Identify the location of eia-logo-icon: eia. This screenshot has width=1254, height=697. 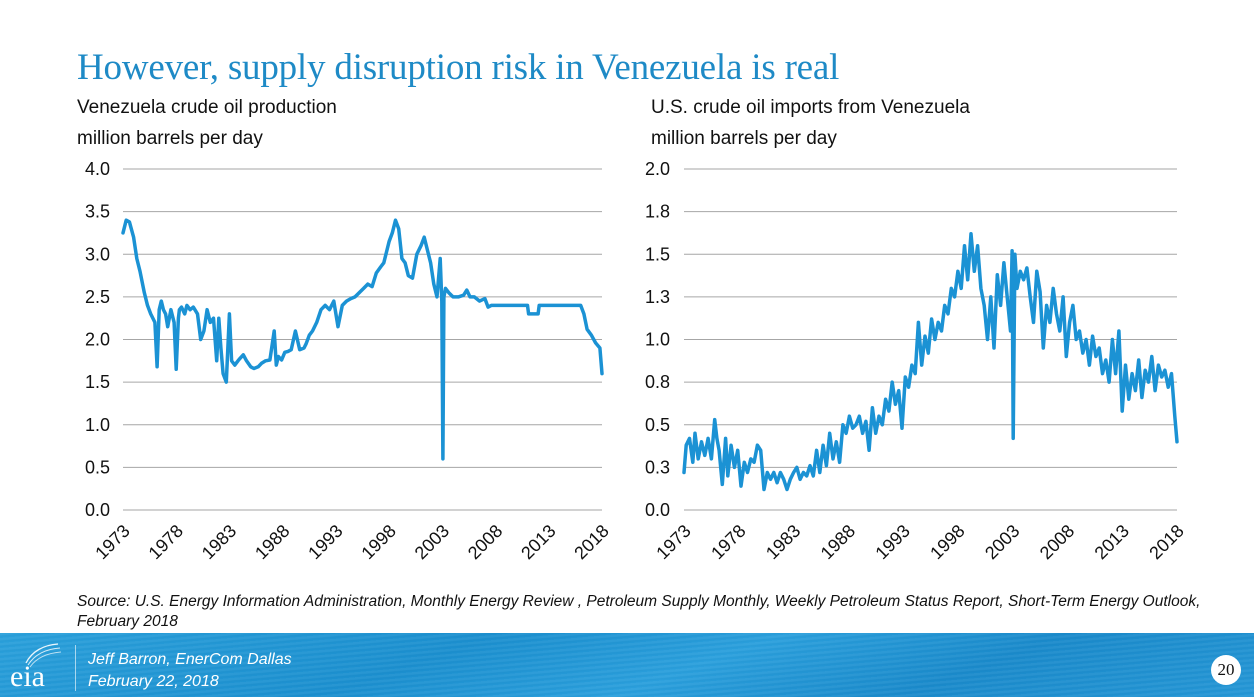
(36, 667).